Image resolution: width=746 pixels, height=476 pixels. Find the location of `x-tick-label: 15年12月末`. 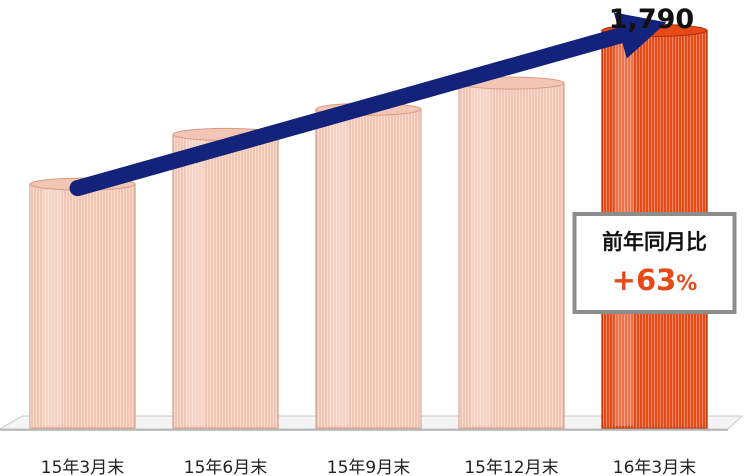

x-tick-label: 15年12月末 is located at coordinates (511, 467).